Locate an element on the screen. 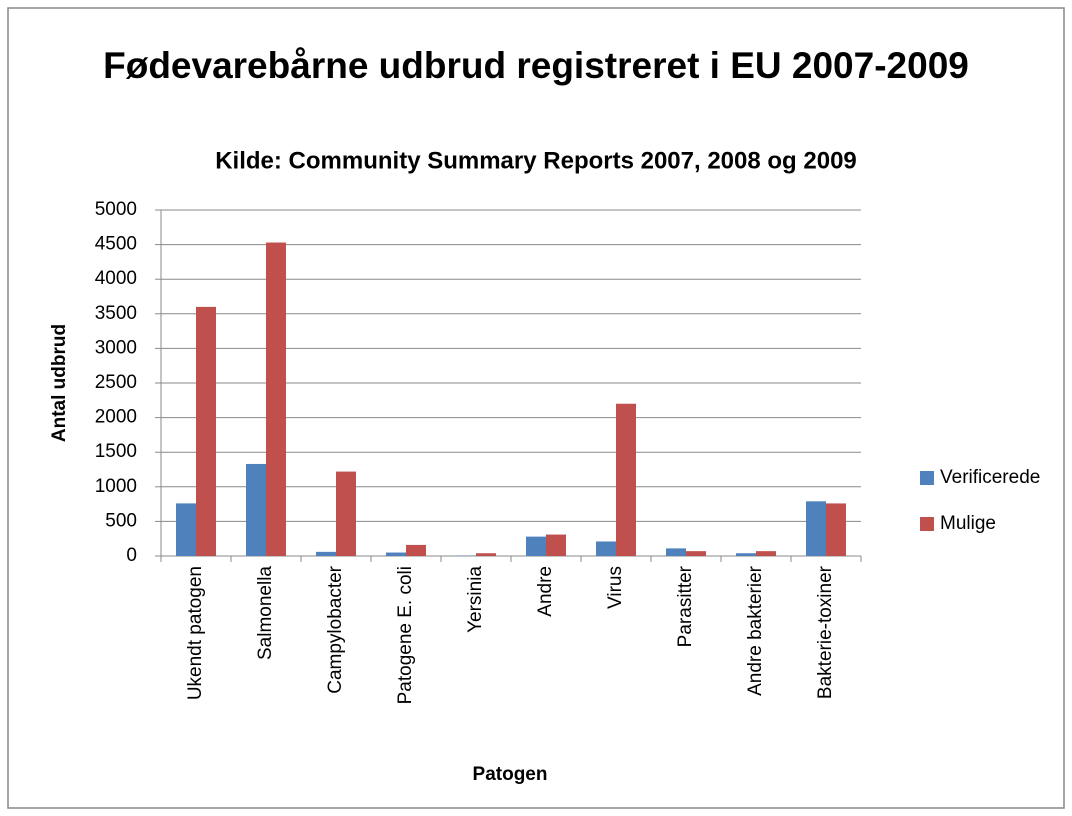 This screenshot has height=816, width=1072. x-tick-label: Patogene E. coli is located at coordinates (405, 635).